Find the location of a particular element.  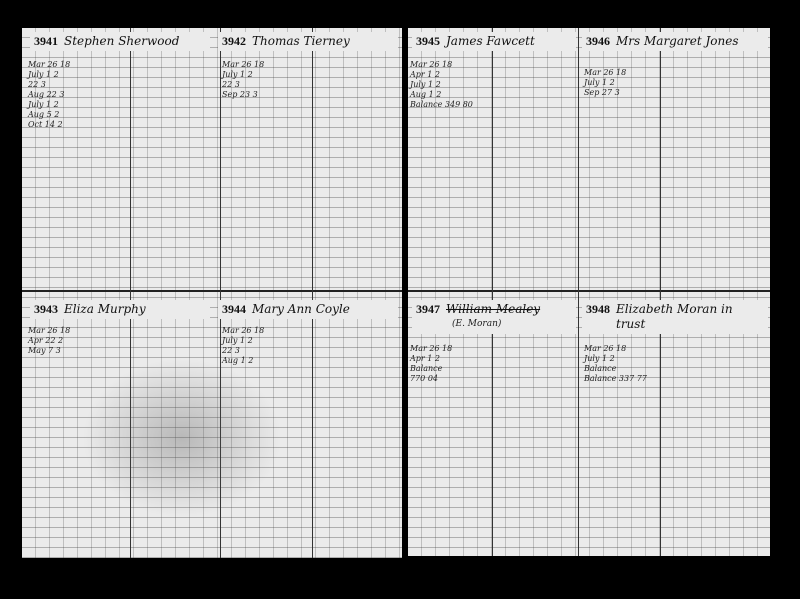

account-name: Elizabeth Moran in trust is located at coordinates (674, 316).